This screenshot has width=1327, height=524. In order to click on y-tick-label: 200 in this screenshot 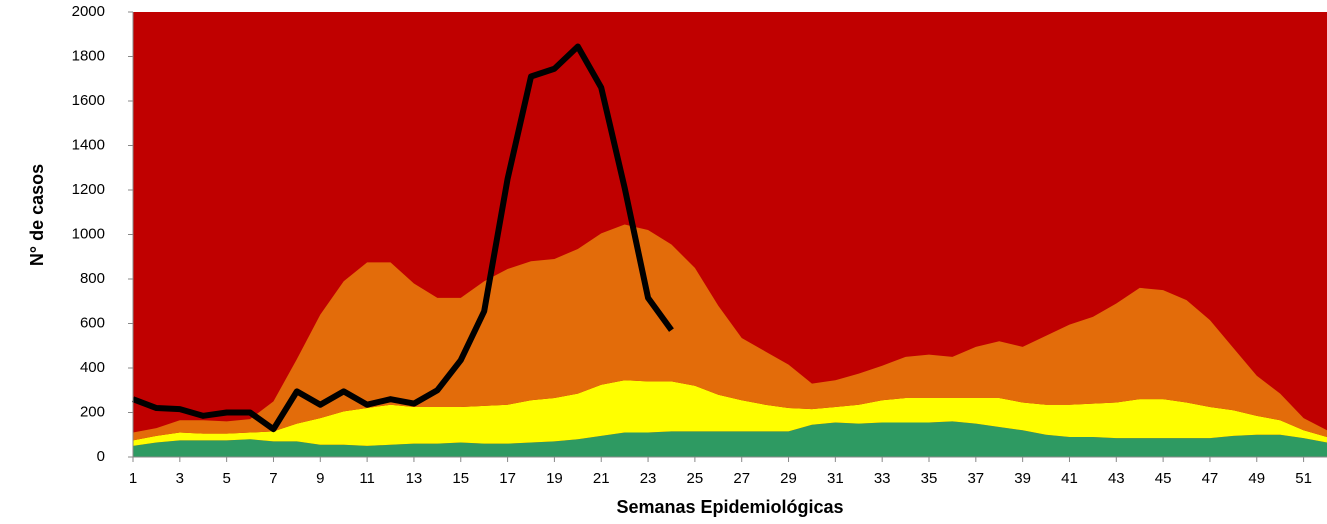, I will do `click(92, 411)`.